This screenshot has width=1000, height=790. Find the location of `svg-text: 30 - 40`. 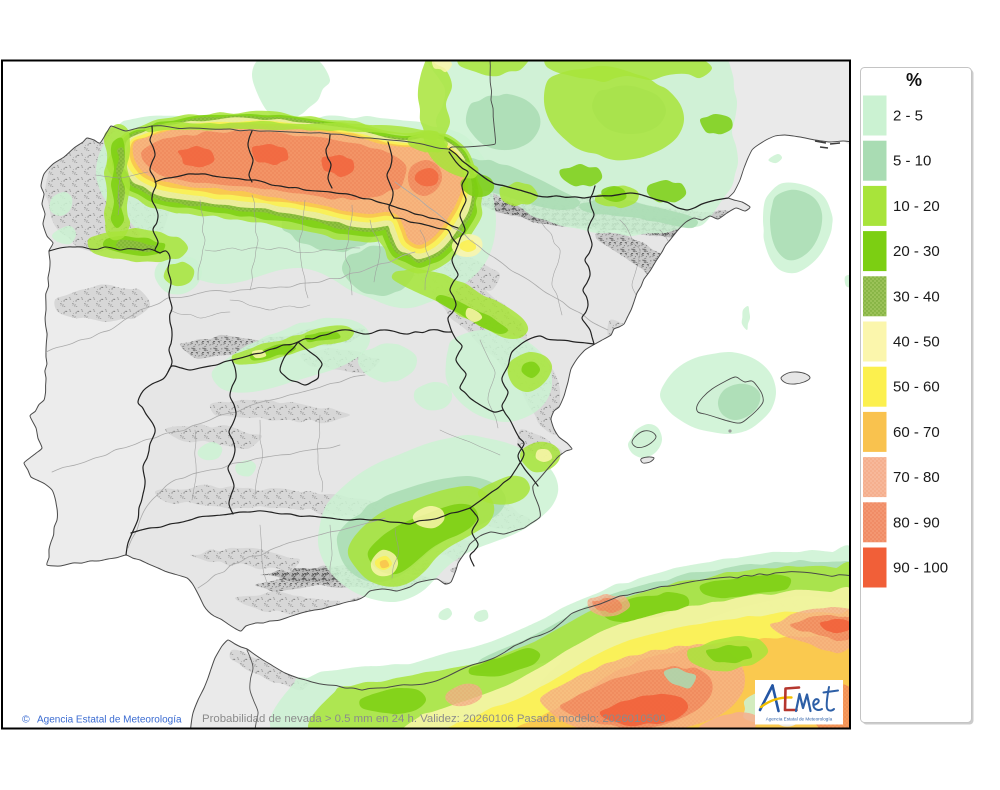

svg-text: 30 - 40 is located at coordinates (916, 296).